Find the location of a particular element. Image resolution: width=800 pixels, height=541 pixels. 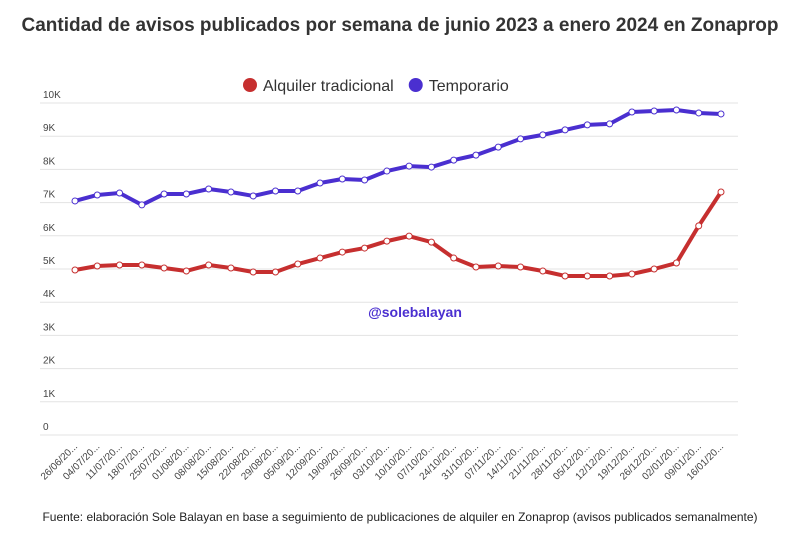

legend-label: Temporario is located at coordinates (469, 86).